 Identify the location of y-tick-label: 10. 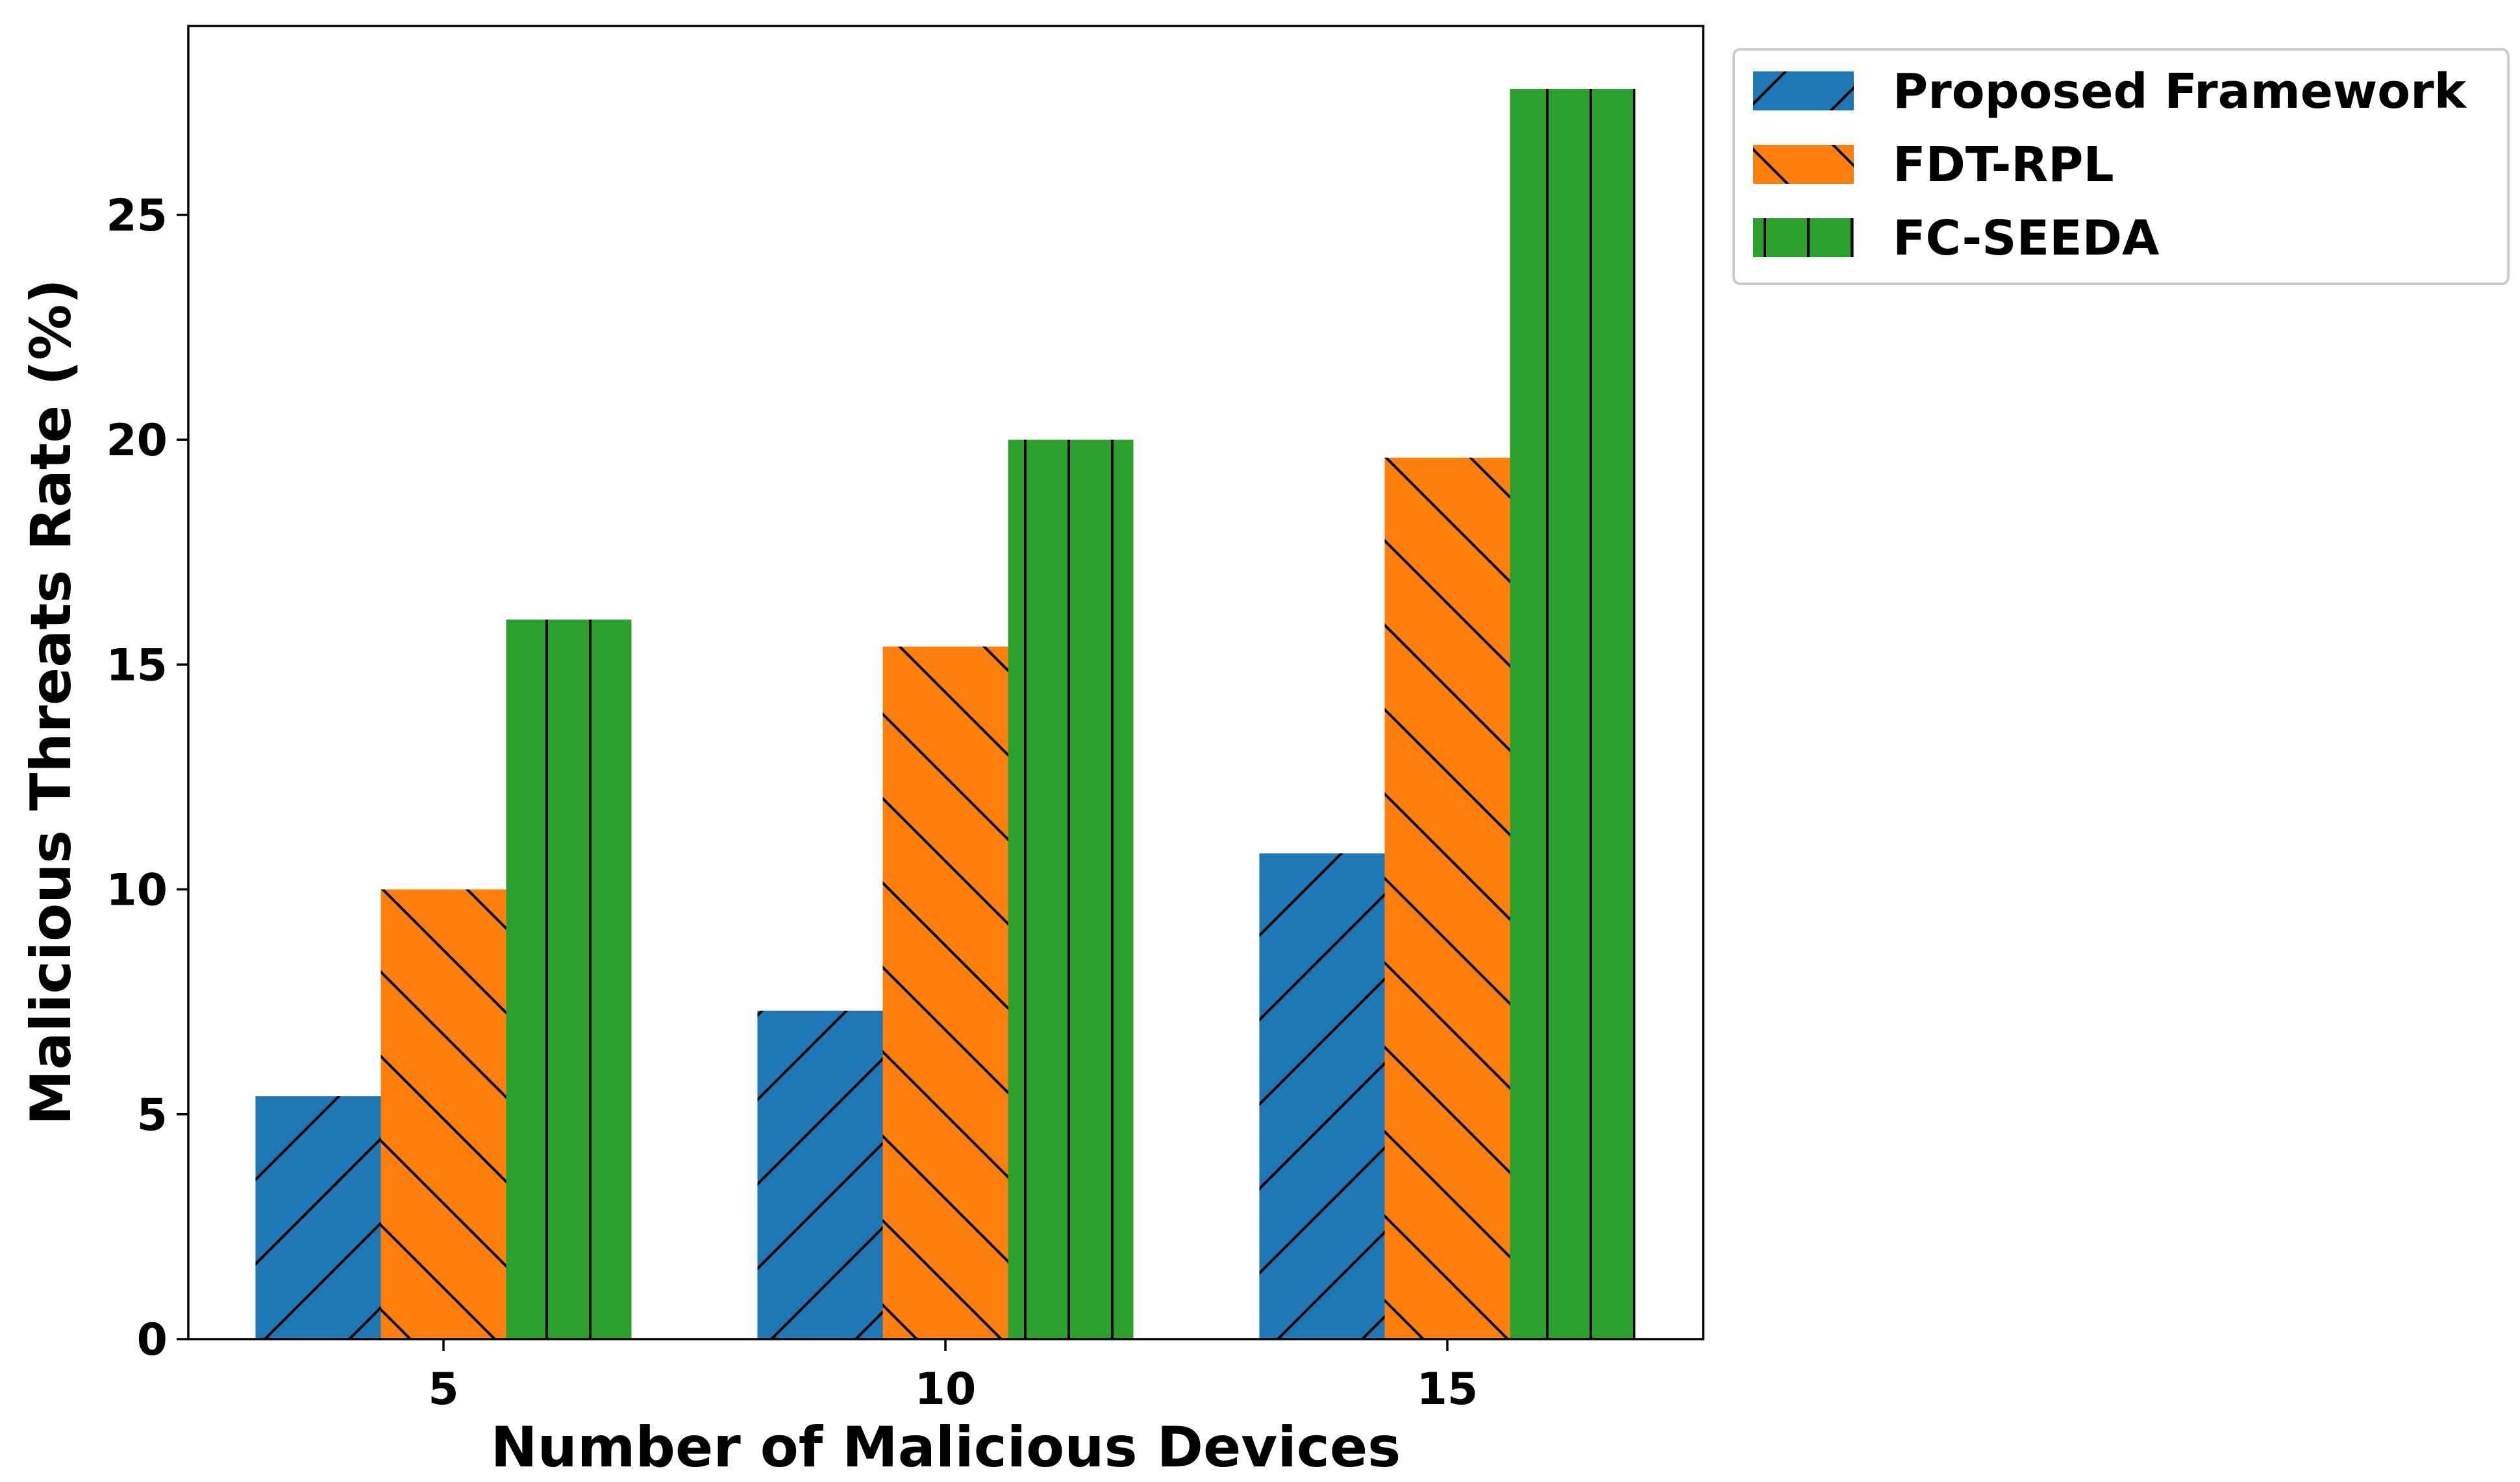
(137, 890).